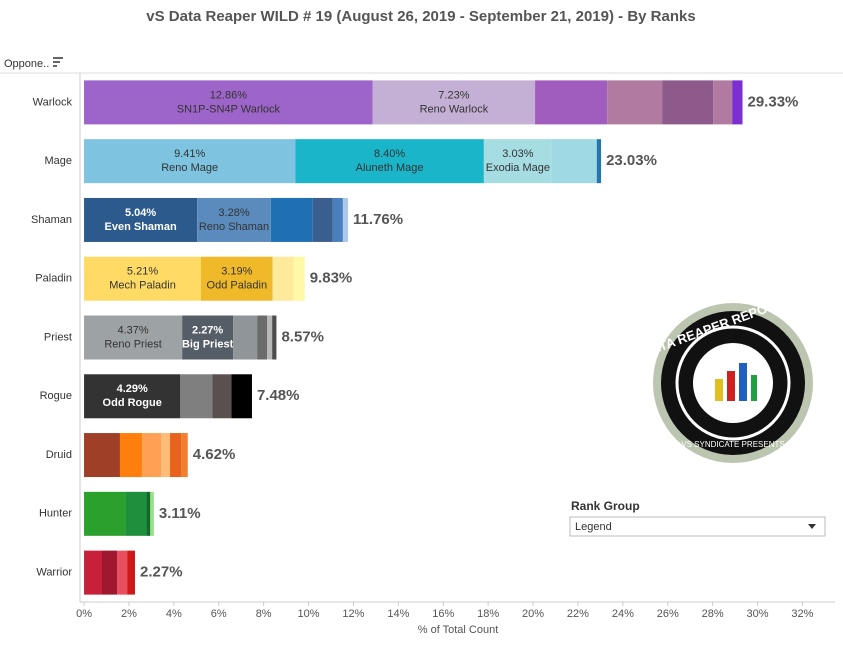  Describe the element at coordinates (229, 95) in the screenshot. I see `segment-value-label: 12.86%` at that location.